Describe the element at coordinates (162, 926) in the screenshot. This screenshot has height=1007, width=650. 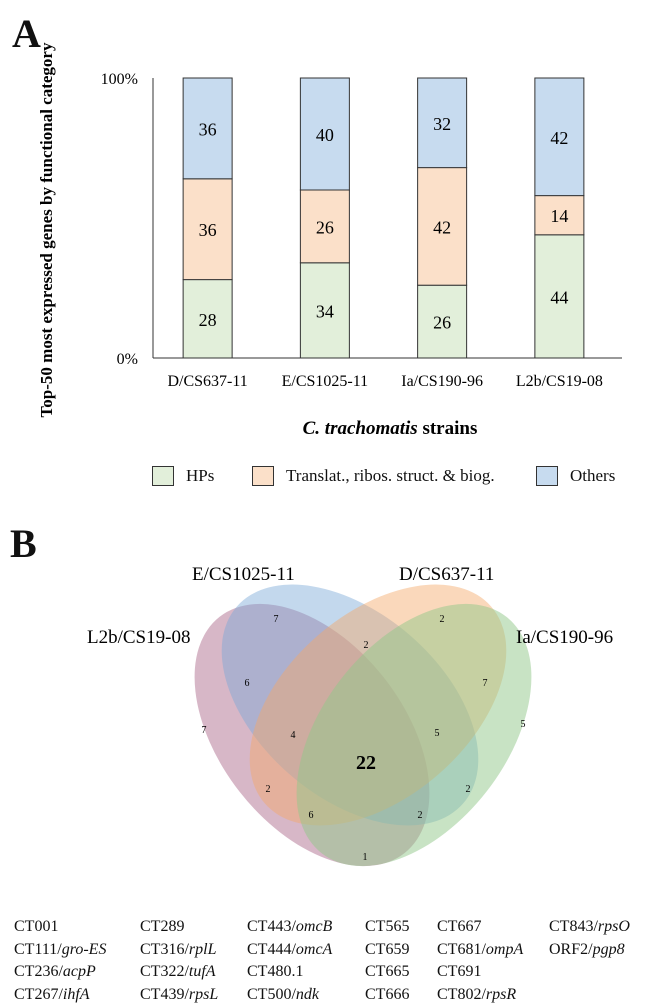
I see `gene-cell: CT289` at that location.